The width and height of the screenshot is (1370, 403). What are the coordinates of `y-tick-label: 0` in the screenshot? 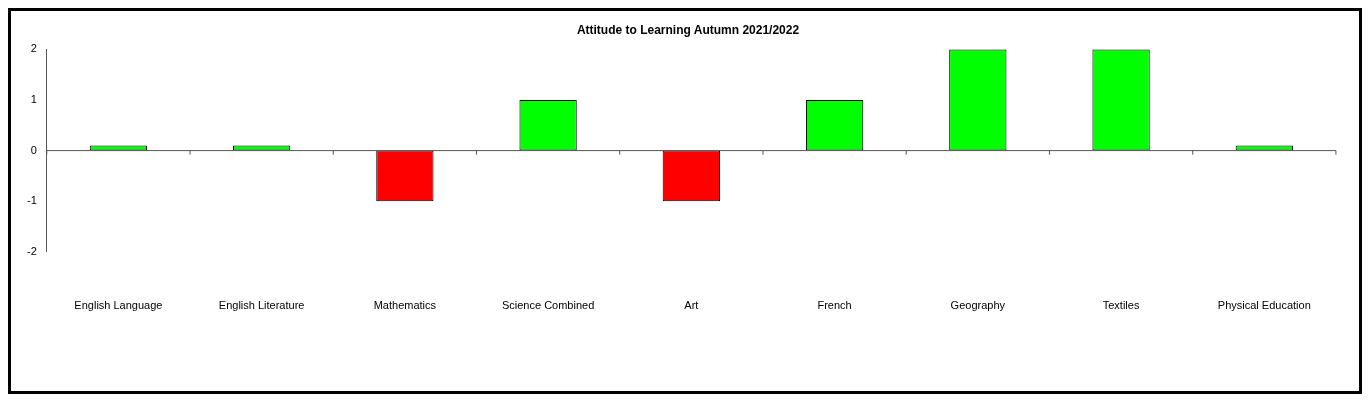 It's located at (33, 149).